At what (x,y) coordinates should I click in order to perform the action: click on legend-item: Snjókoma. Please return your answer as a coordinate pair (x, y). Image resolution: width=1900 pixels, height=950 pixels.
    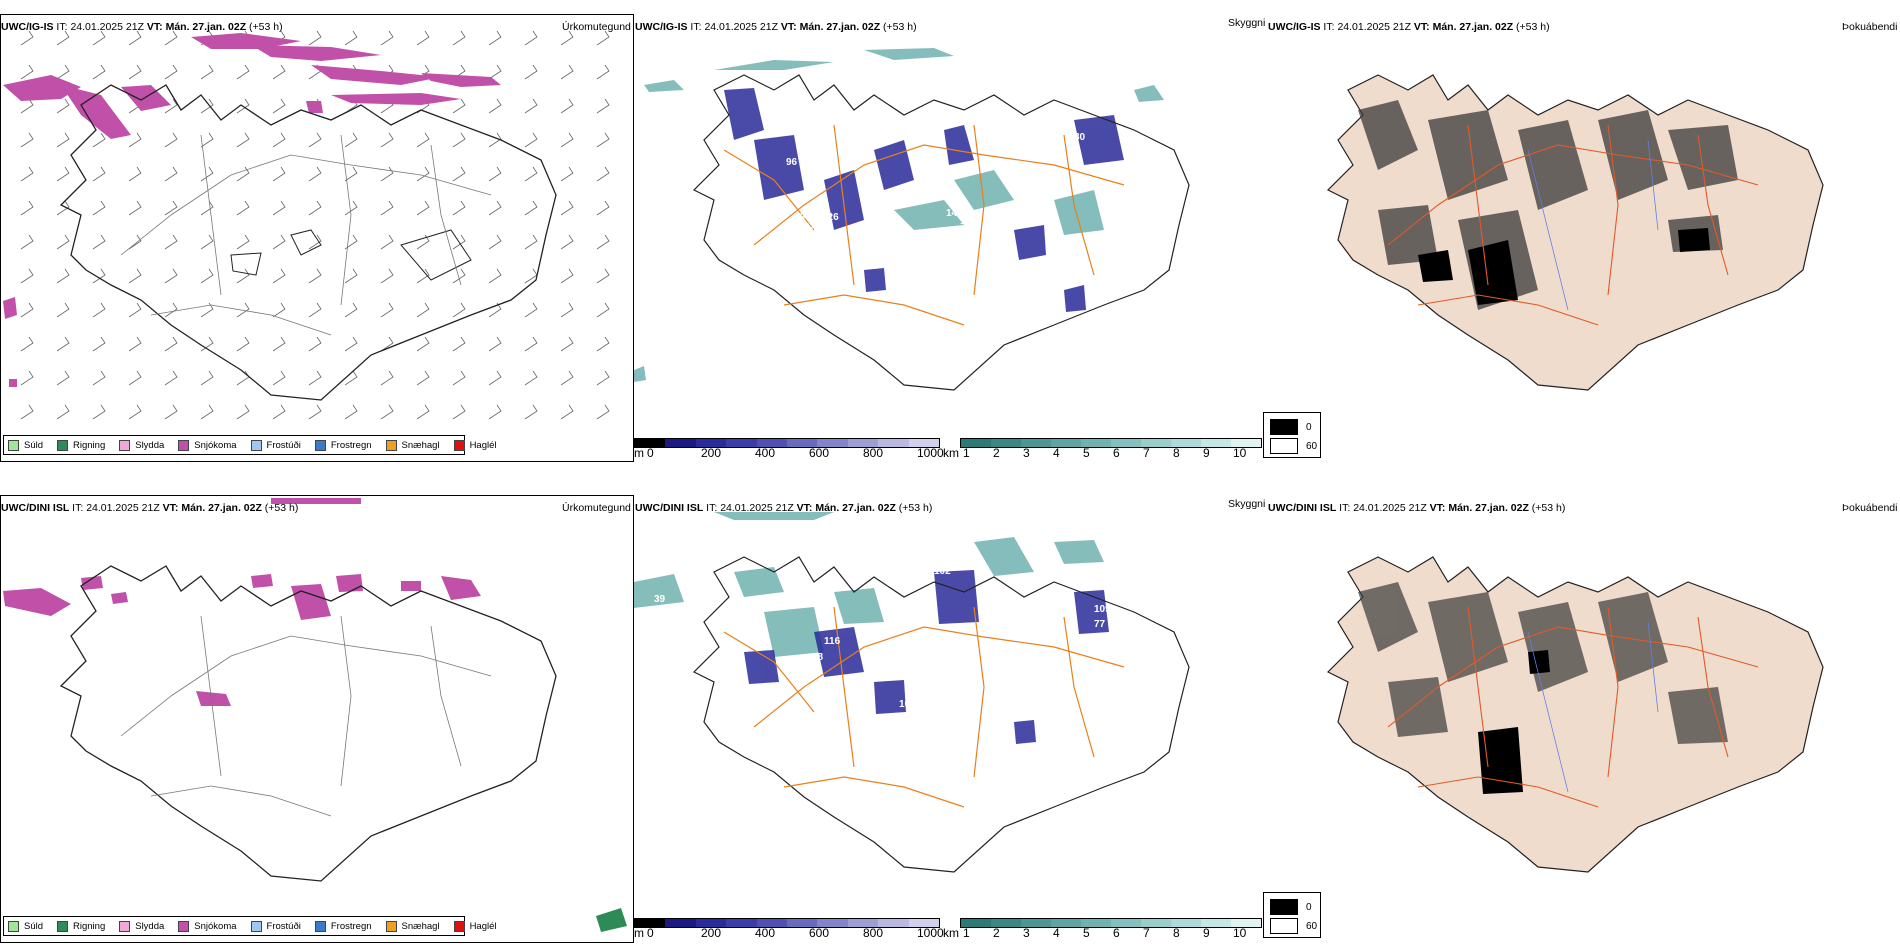
    Looking at the image, I should click on (207, 926).